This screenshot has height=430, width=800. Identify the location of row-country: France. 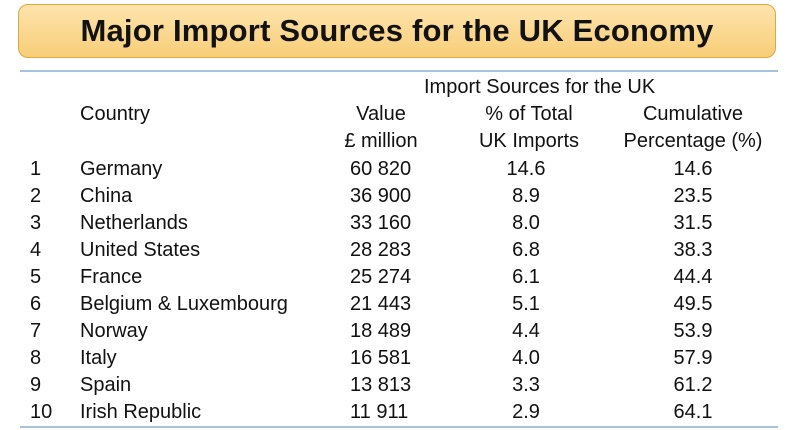
(111, 277).